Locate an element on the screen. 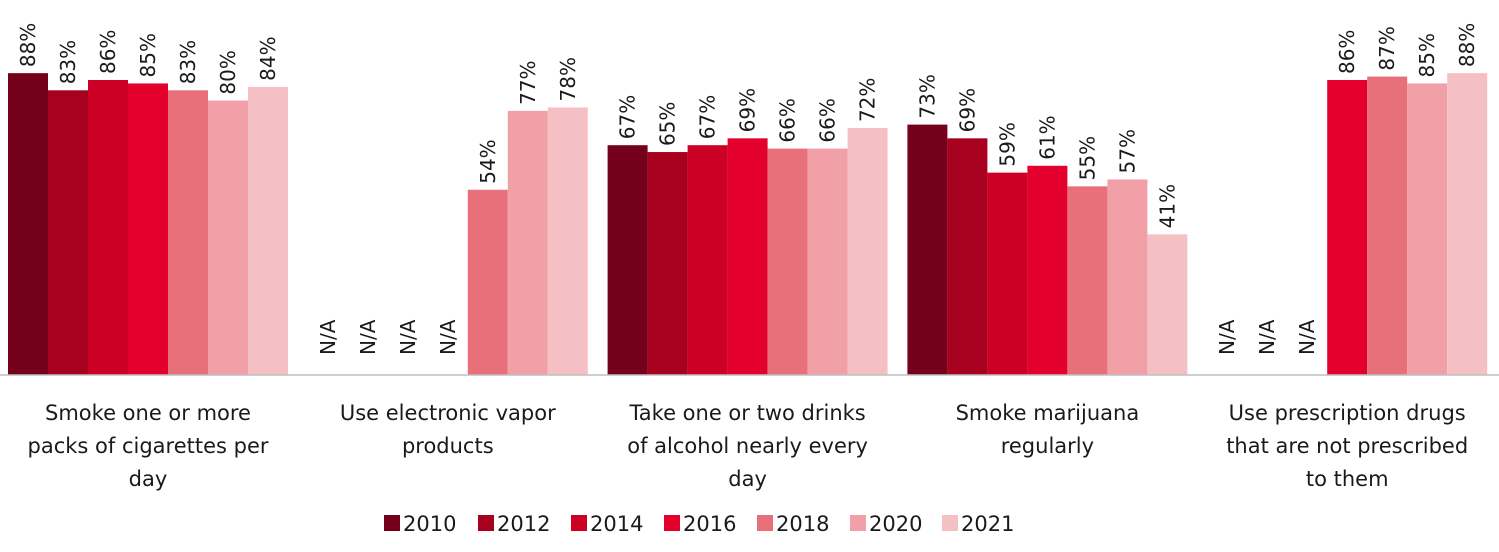  category-label: to them is located at coordinates (1347, 479).